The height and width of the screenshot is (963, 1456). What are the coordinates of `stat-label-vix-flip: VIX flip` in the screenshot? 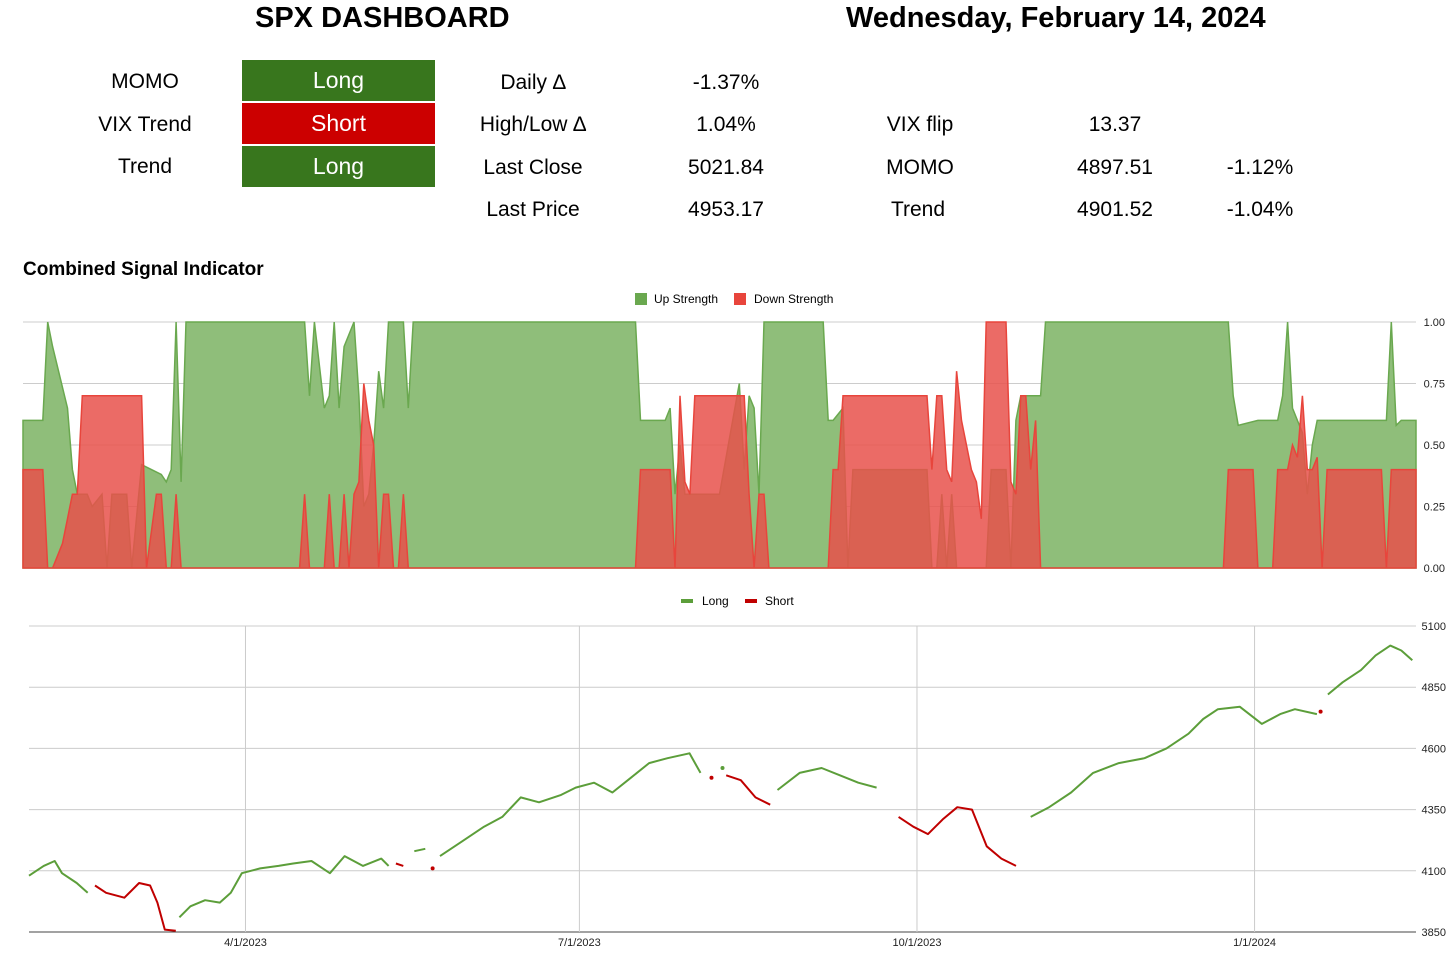 It's located at (920, 124).